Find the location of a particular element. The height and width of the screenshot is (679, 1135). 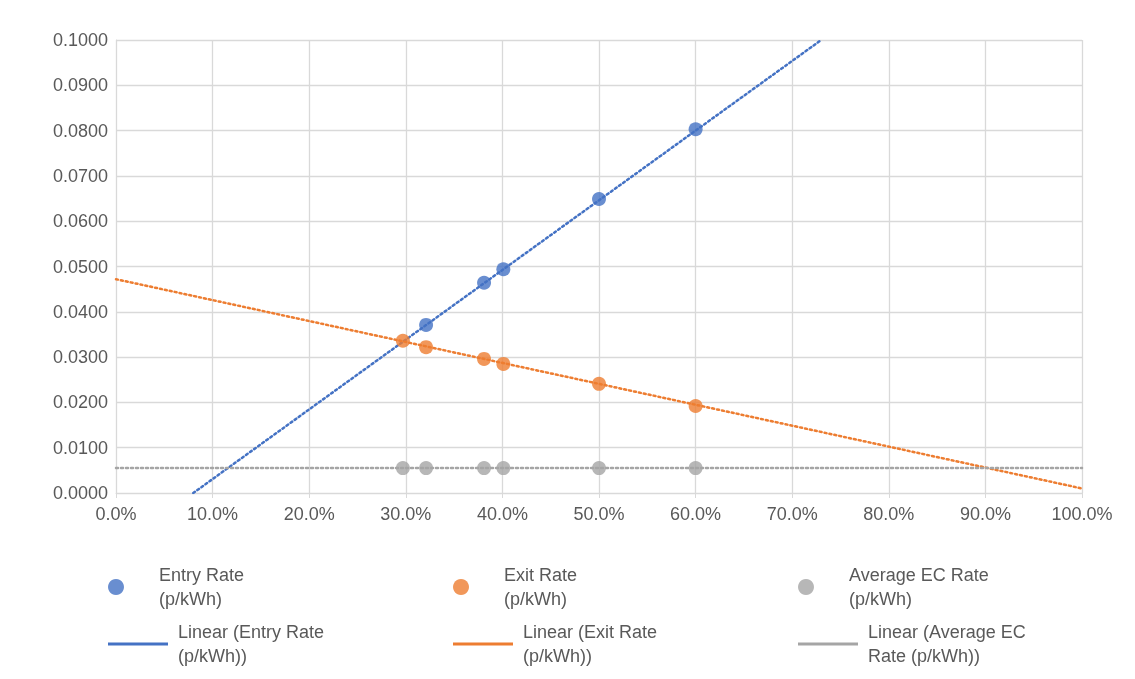

y-tick-label: 0.0600 is located at coordinates (80, 221).